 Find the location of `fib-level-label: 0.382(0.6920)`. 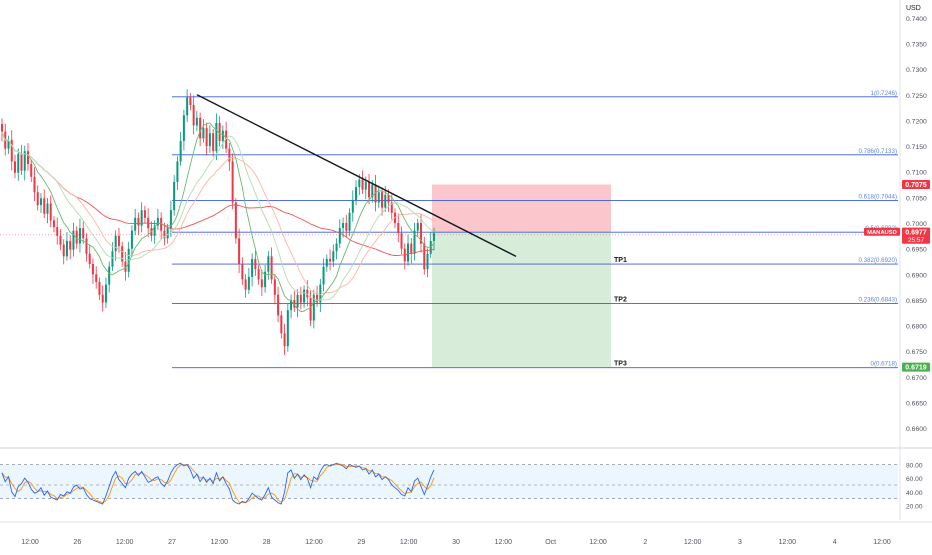

fib-level-label: 0.382(0.6920) is located at coordinates (877, 260).